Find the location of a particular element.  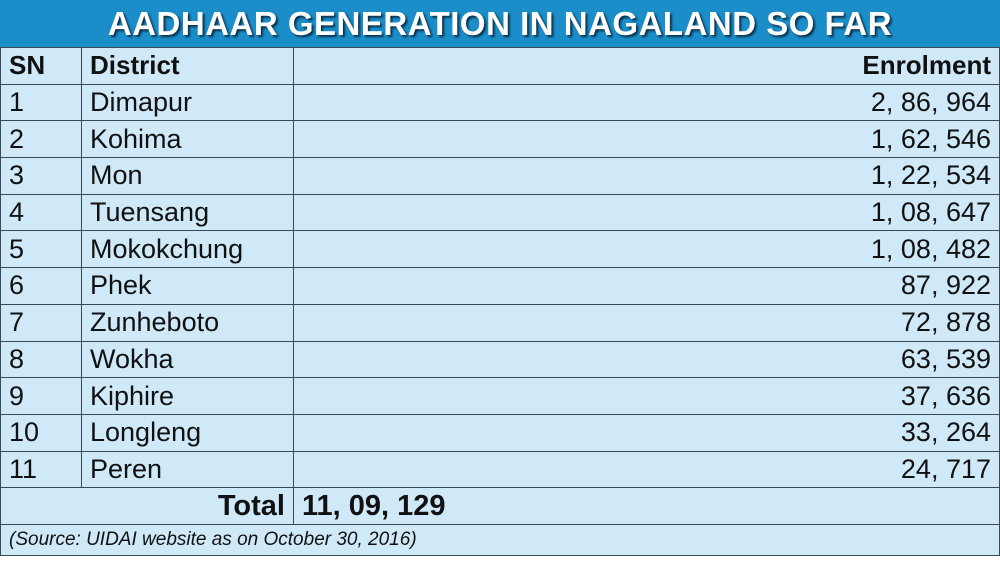

data-row: 8 Wokha 63, 539 is located at coordinates (500, 359).